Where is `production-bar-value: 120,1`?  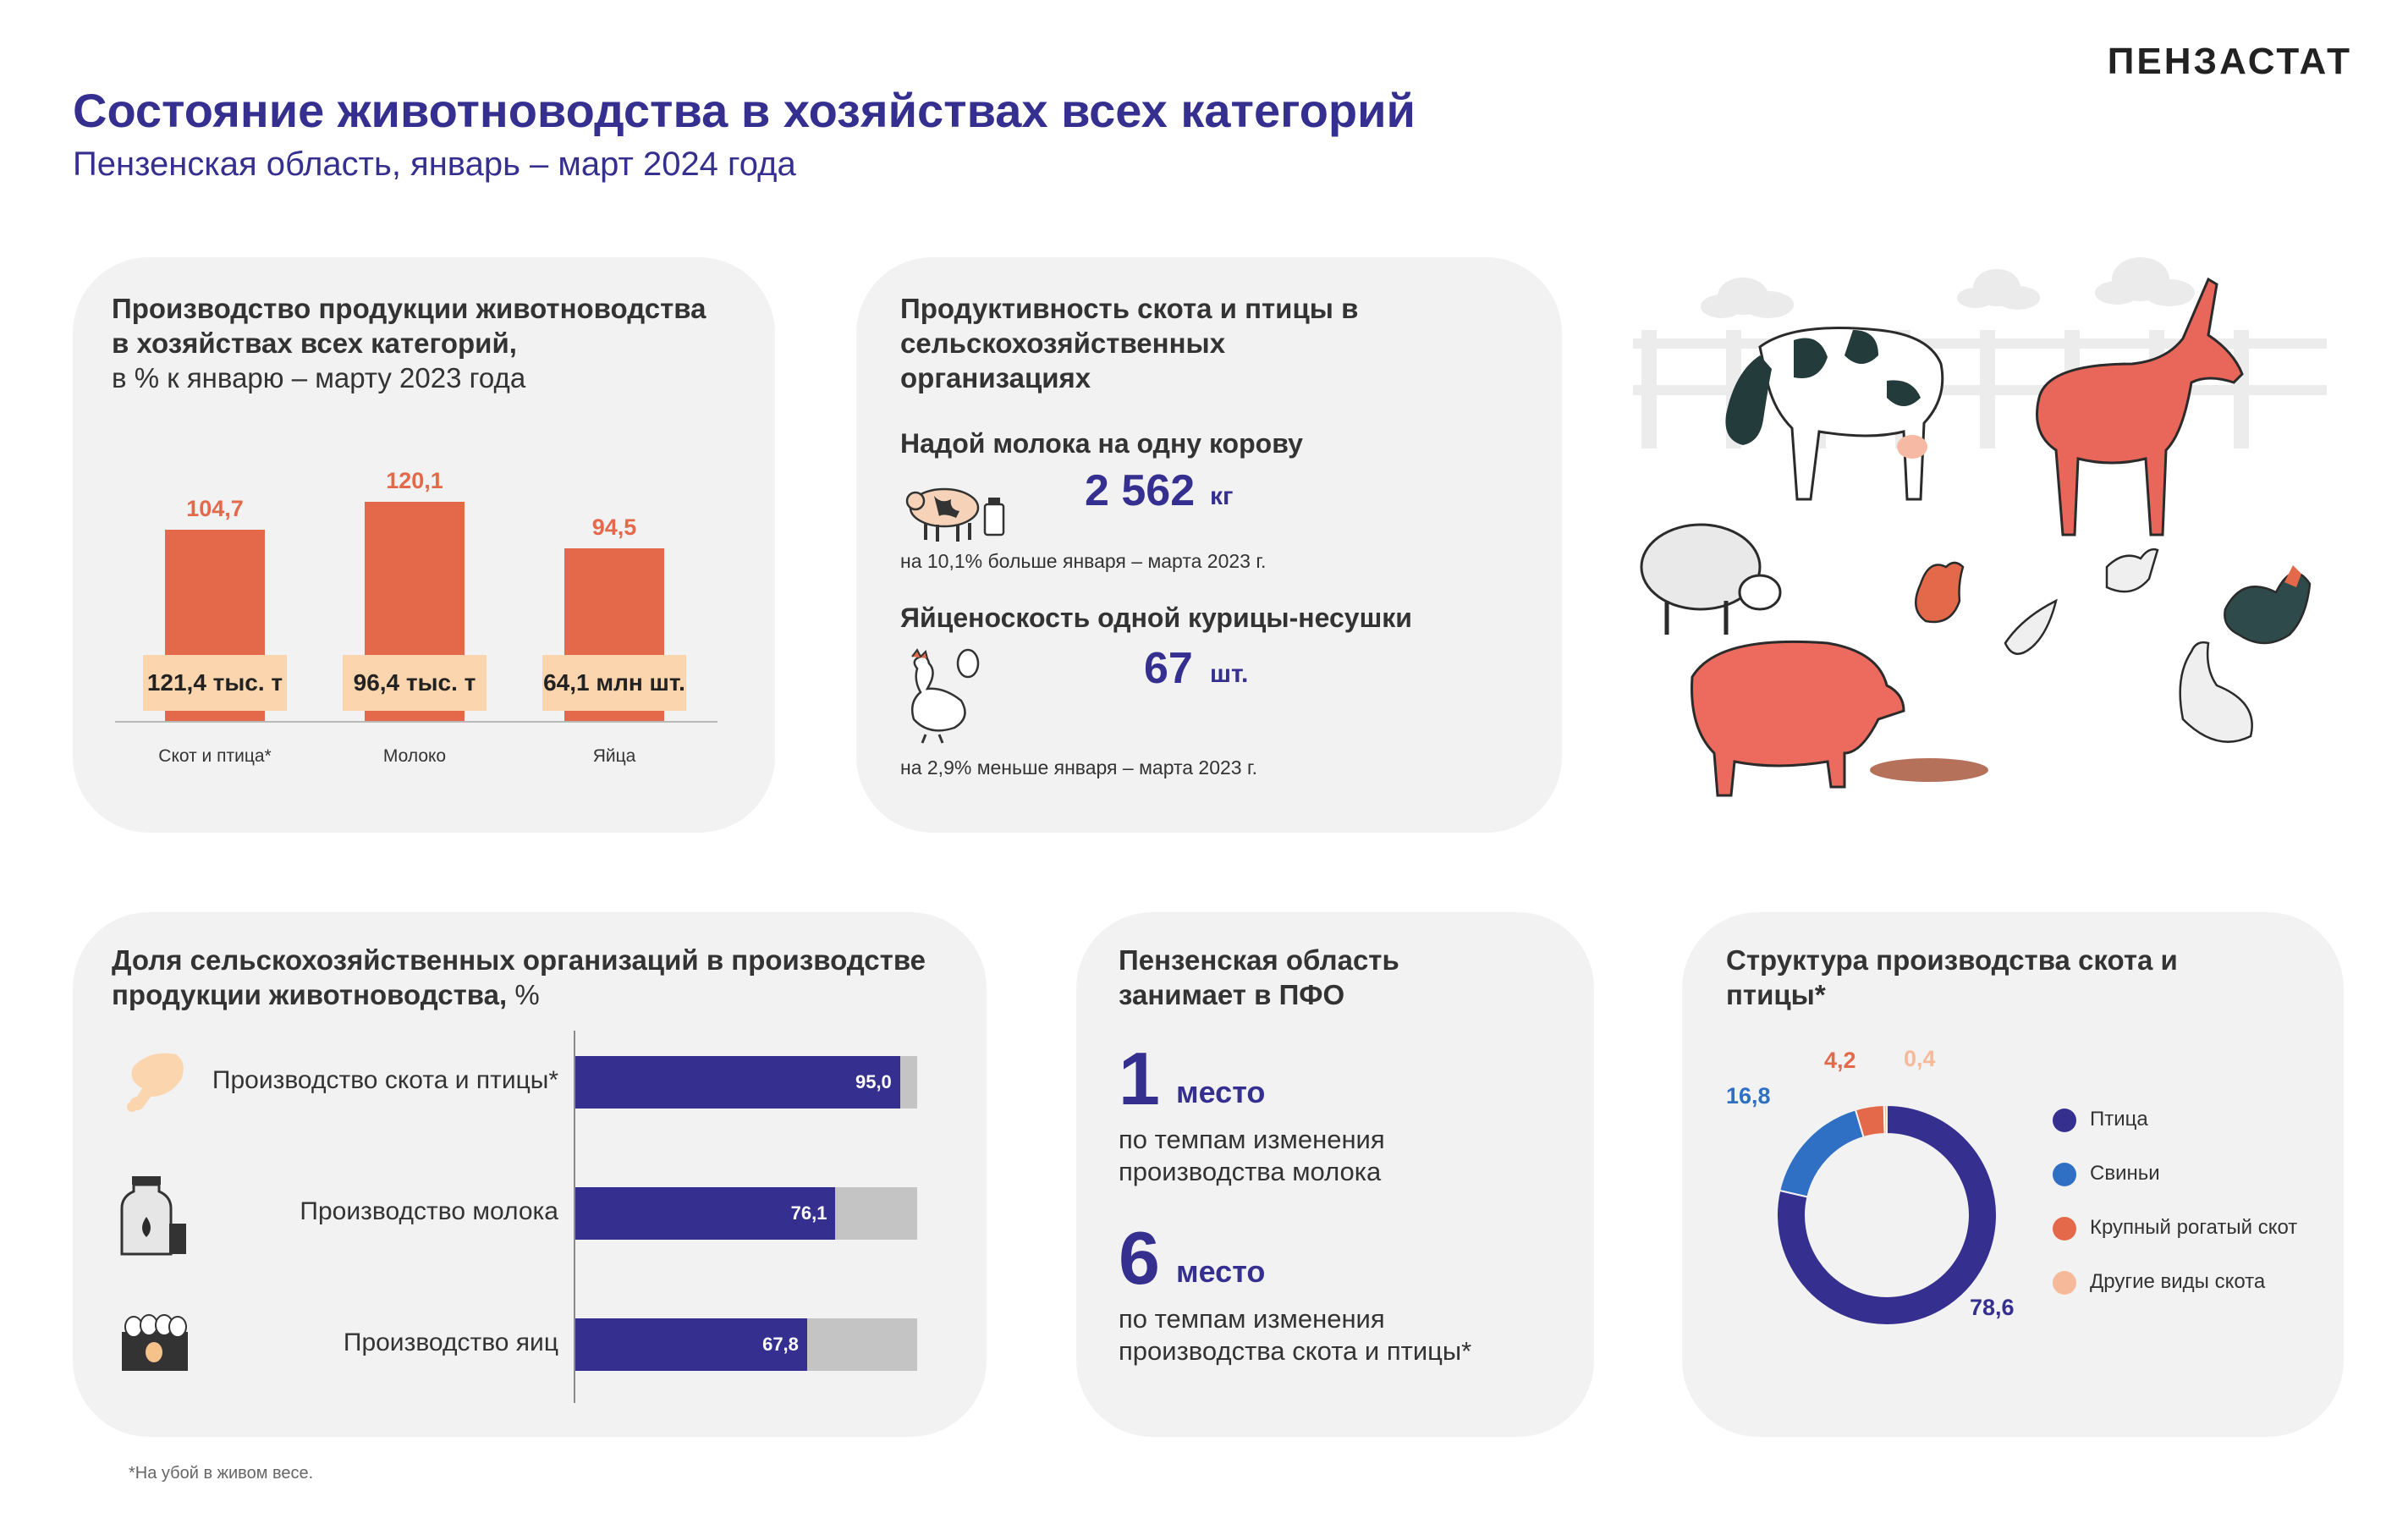 production-bar-value: 120,1 is located at coordinates (414, 481).